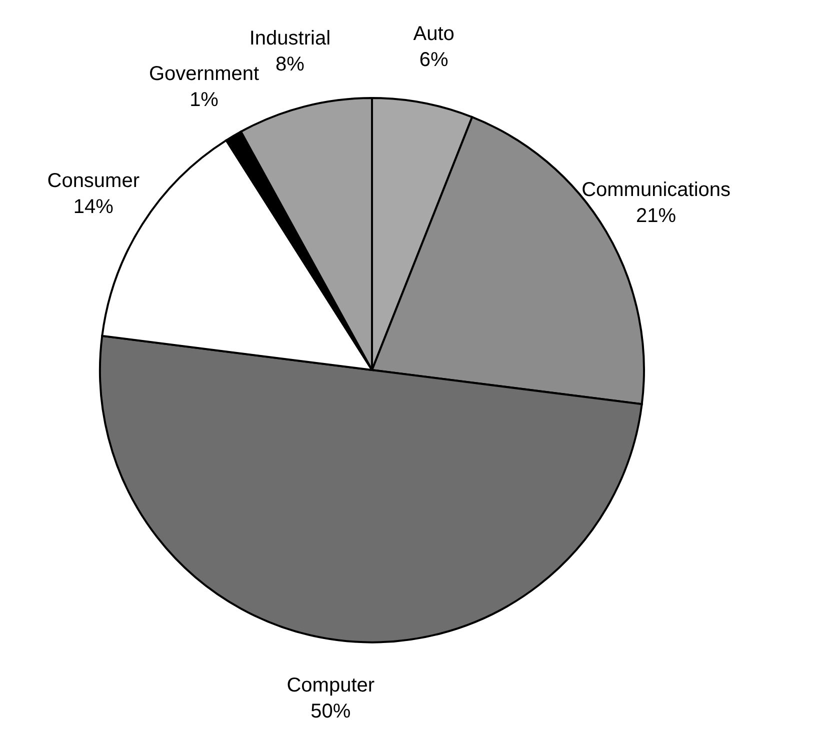 This screenshot has width=828, height=740. What do you see at coordinates (330, 685) in the screenshot?
I see `slice-label: Computer` at bounding box center [330, 685].